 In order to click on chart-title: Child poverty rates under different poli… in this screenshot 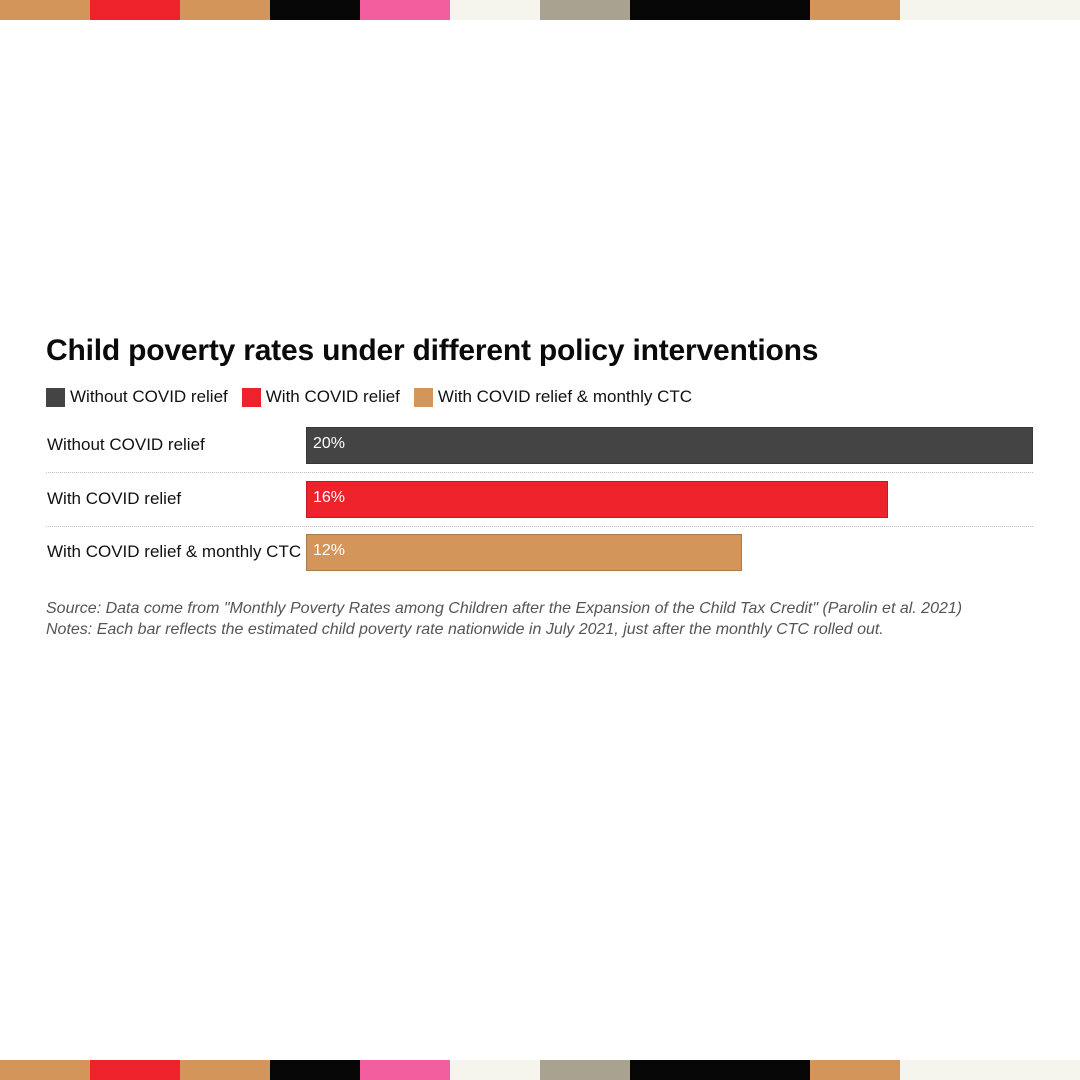, I will do `click(432, 350)`.